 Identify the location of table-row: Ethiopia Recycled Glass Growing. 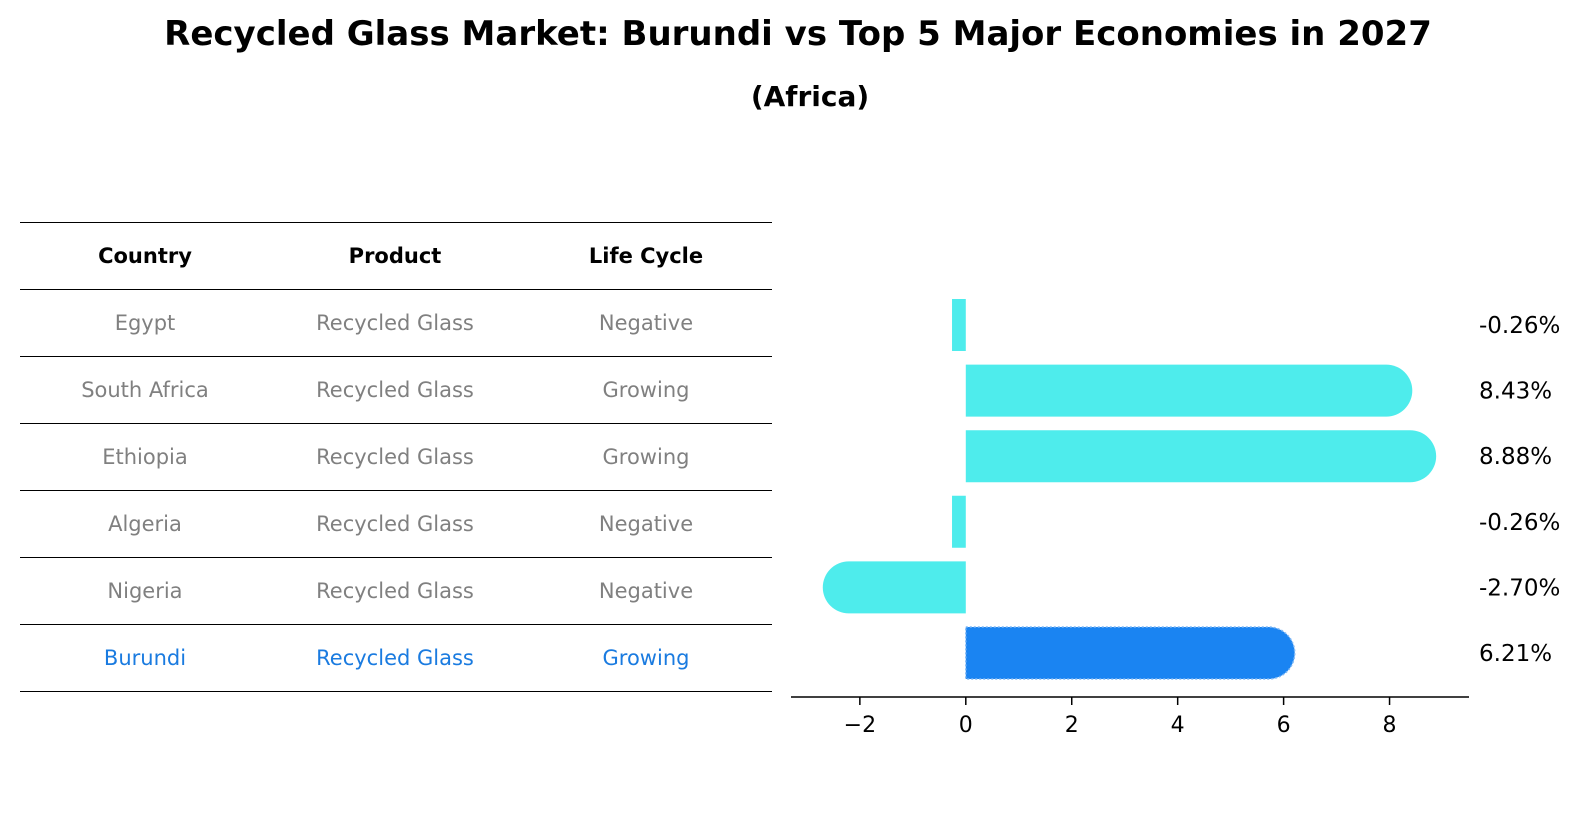
(396, 457).